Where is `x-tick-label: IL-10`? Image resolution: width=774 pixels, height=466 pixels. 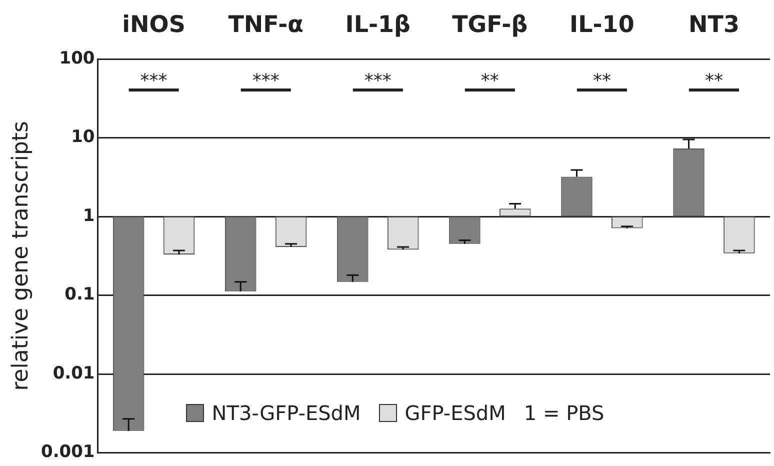
x-tick-label: IL-10 is located at coordinates (602, 25).